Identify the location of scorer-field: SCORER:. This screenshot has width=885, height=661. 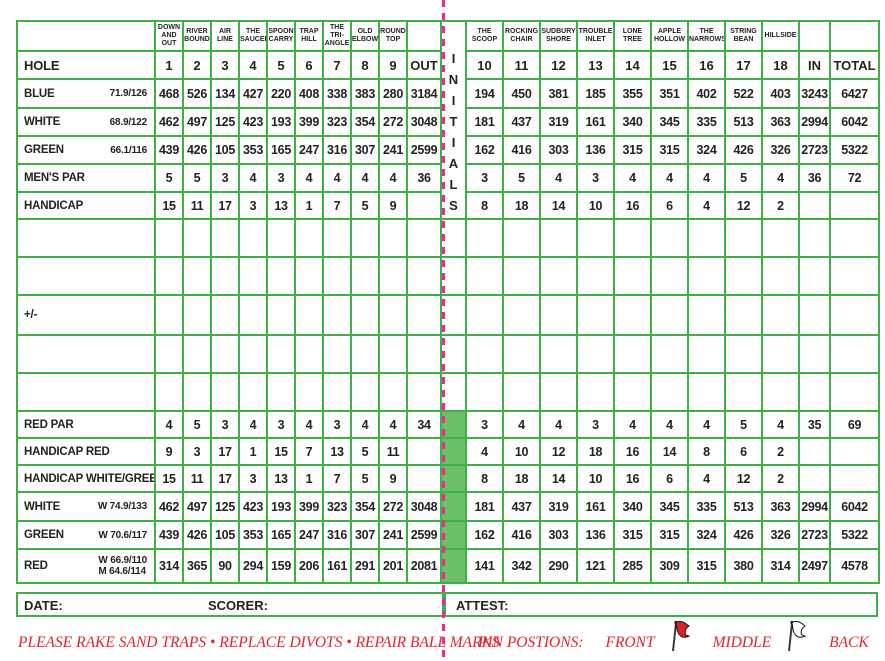
(238, 605).